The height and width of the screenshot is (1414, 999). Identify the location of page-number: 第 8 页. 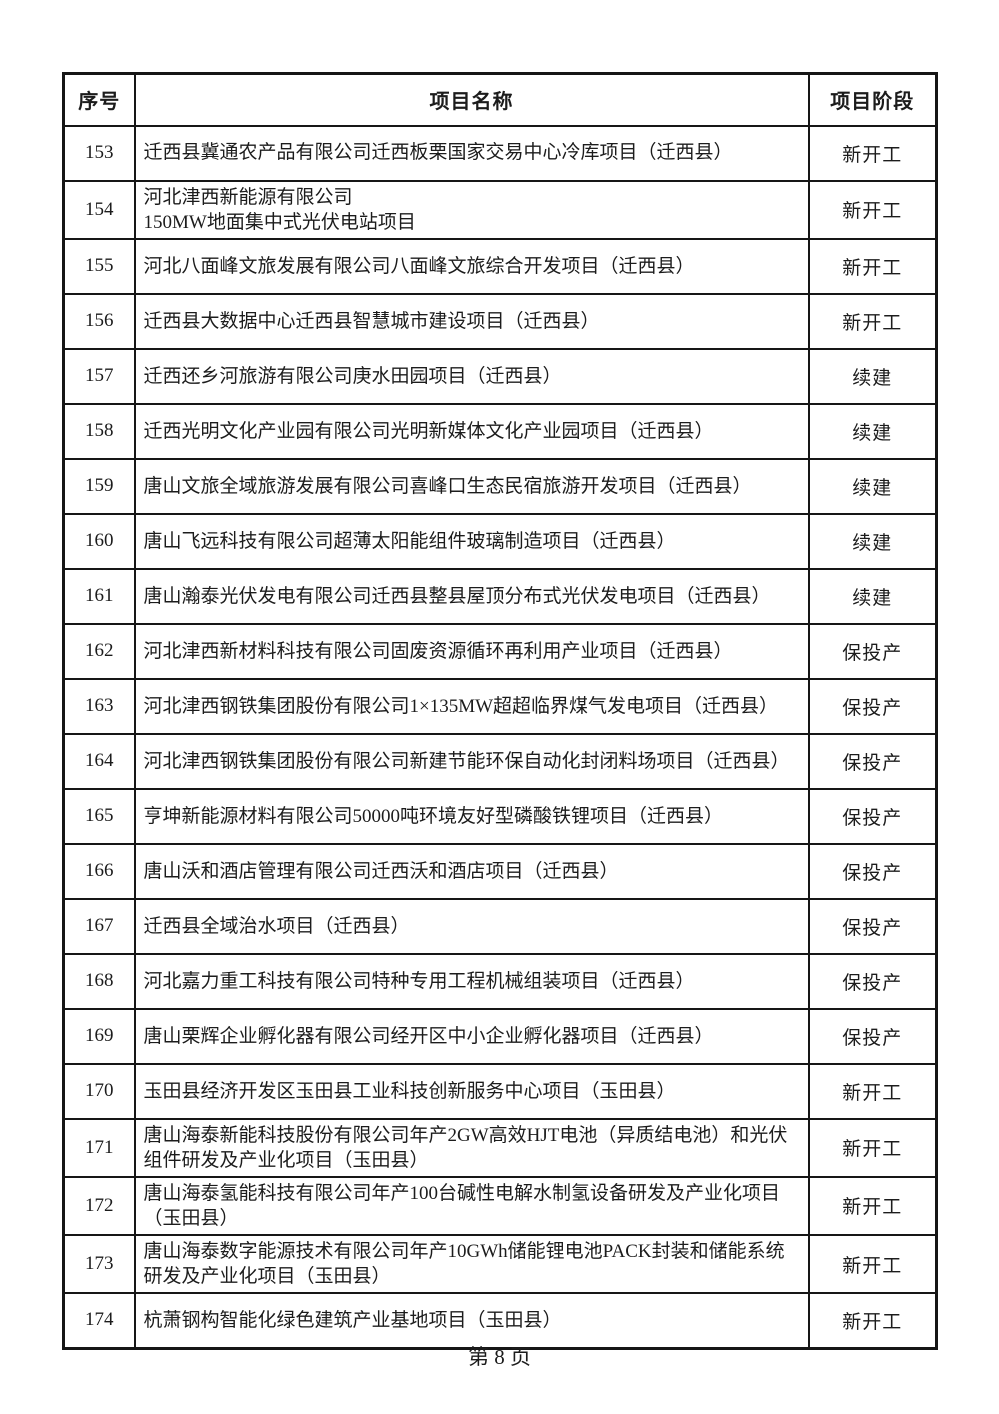
(499, 1357).